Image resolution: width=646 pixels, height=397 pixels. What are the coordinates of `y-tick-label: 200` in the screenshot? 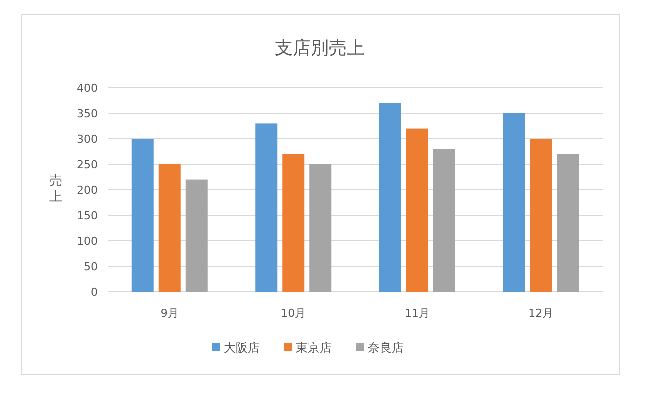 It's located at (87, 190).